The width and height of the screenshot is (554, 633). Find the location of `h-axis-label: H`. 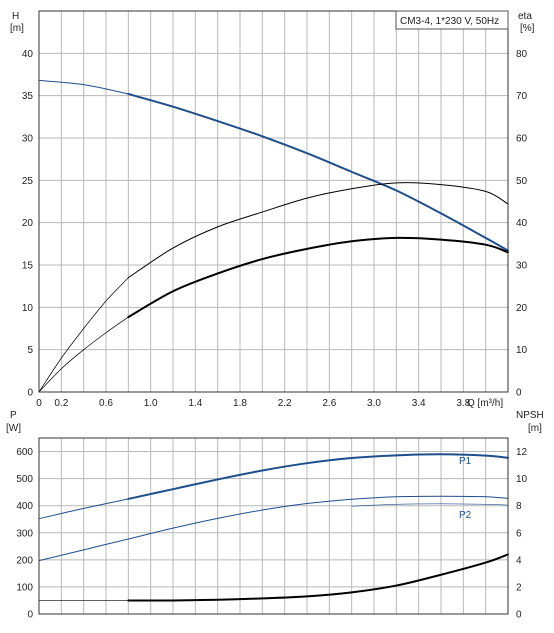

h-axis-label: H is located at coordinates (15, 16).